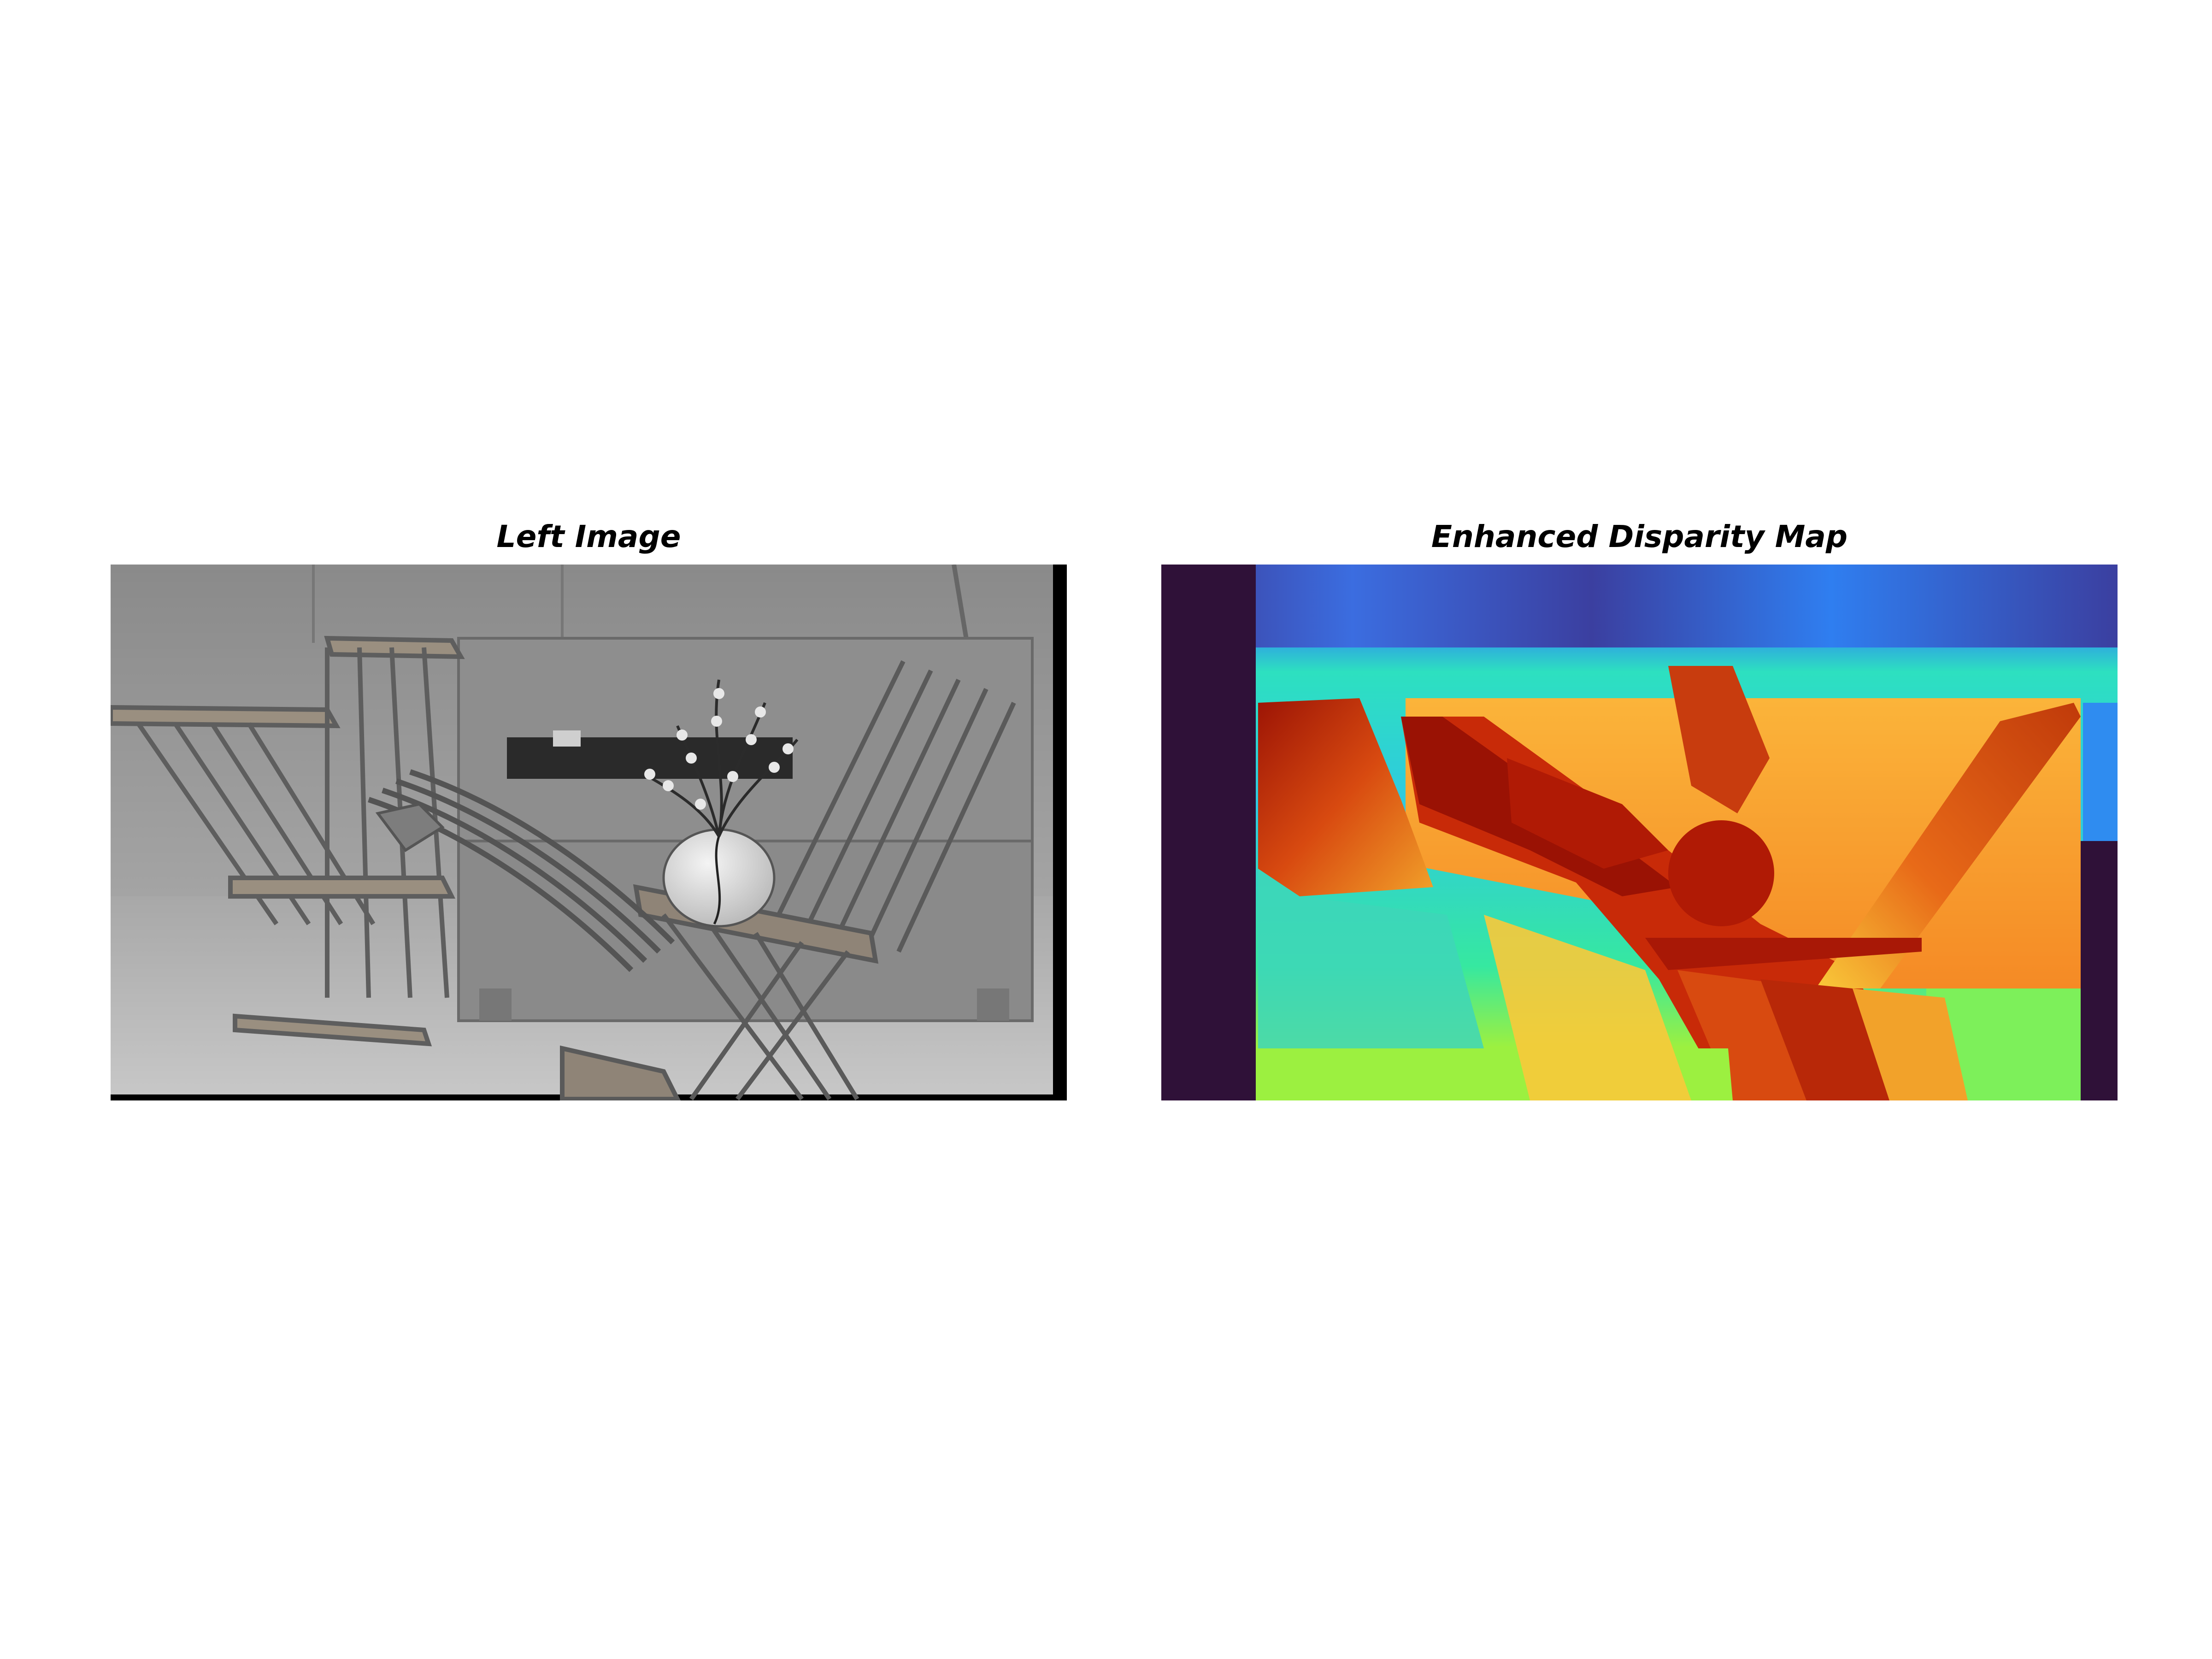 The width and height of the screenshot is (2212, 1659). What do you see at coordinates (588, 536) in the screenshot?
I see `left-image-title: Left Image` at bounding box center [588, 536].